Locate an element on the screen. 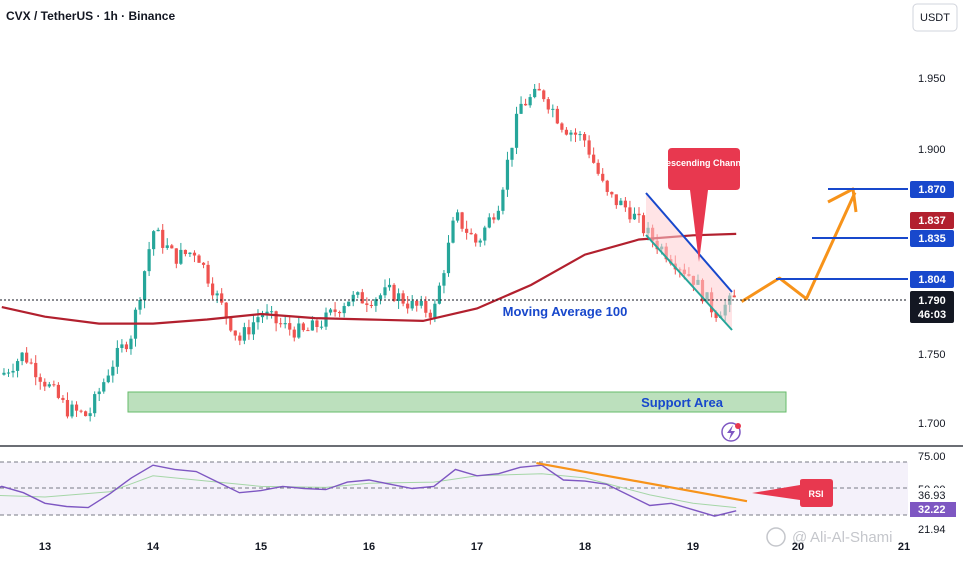 This screenshot has height=565, width=963. x-tick-18: 18 is located at coordinates (585, 547).